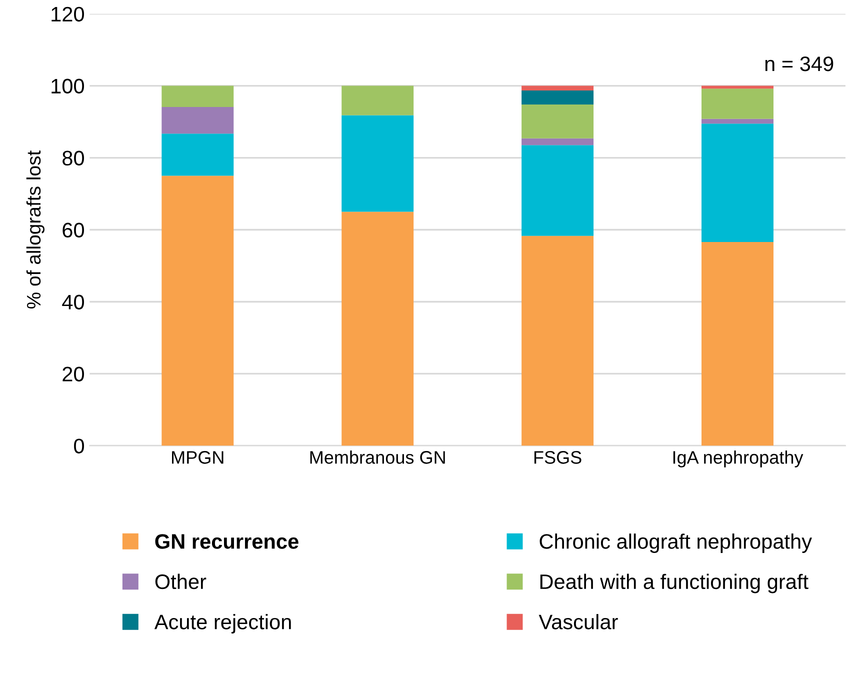  I want to click on legend-label: Vascular, so click(578, 622).